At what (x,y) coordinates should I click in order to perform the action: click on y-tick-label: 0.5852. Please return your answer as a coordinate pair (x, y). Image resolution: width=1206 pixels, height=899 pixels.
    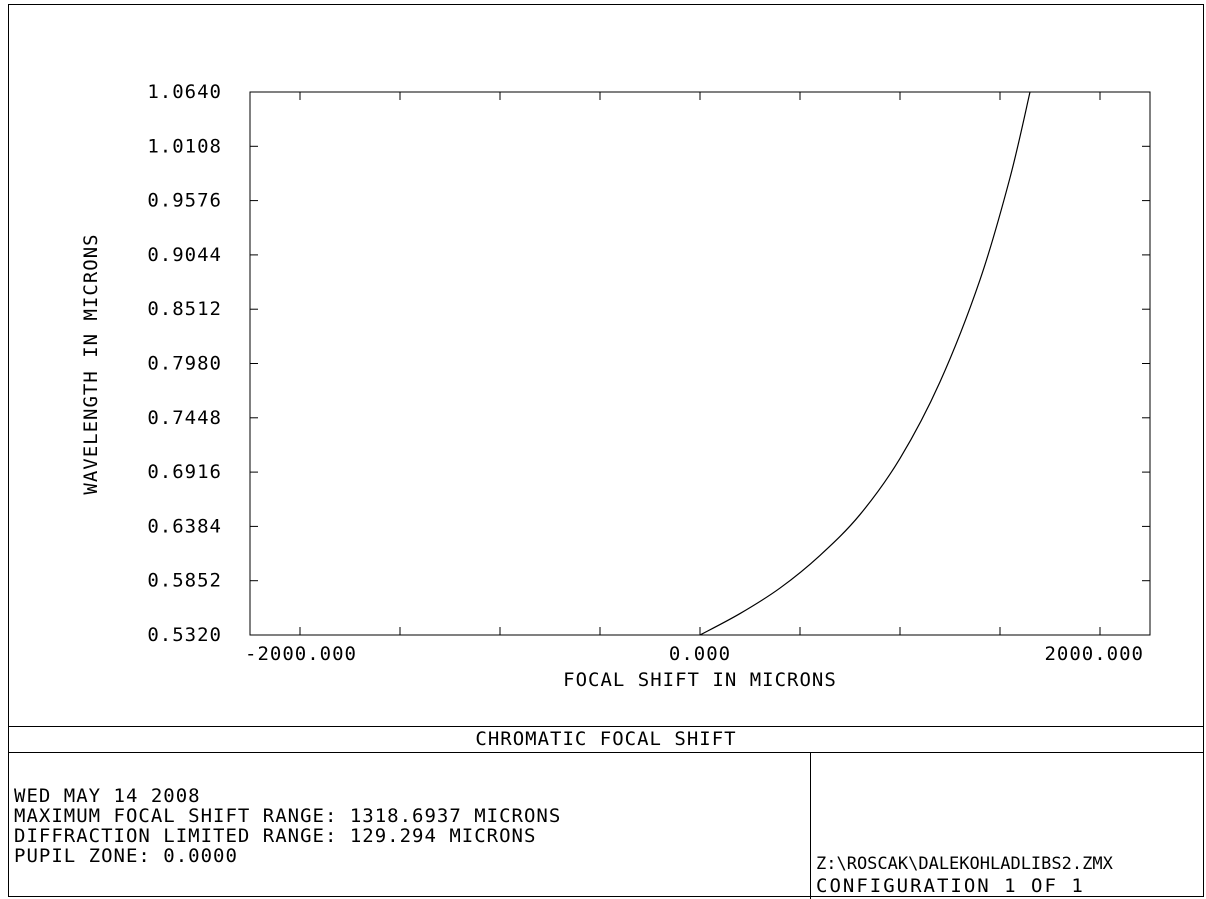
    Looking at the image, I should click on (184, 581).